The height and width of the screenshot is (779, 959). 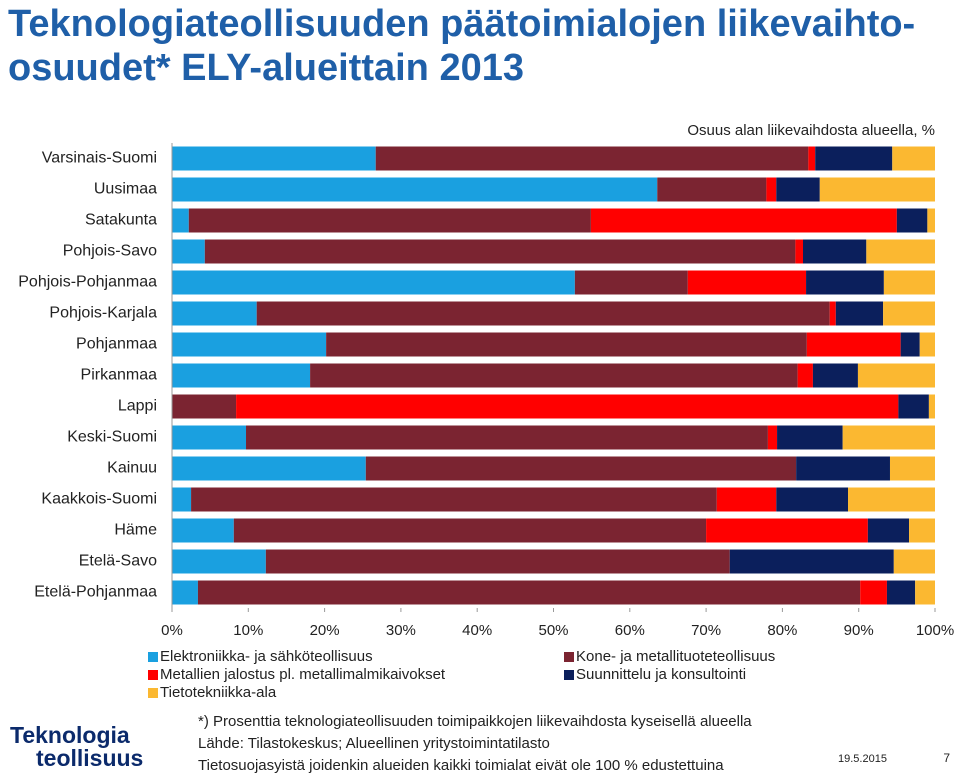 I want to click on logo: Teknologia, so click(x=70, y=735).